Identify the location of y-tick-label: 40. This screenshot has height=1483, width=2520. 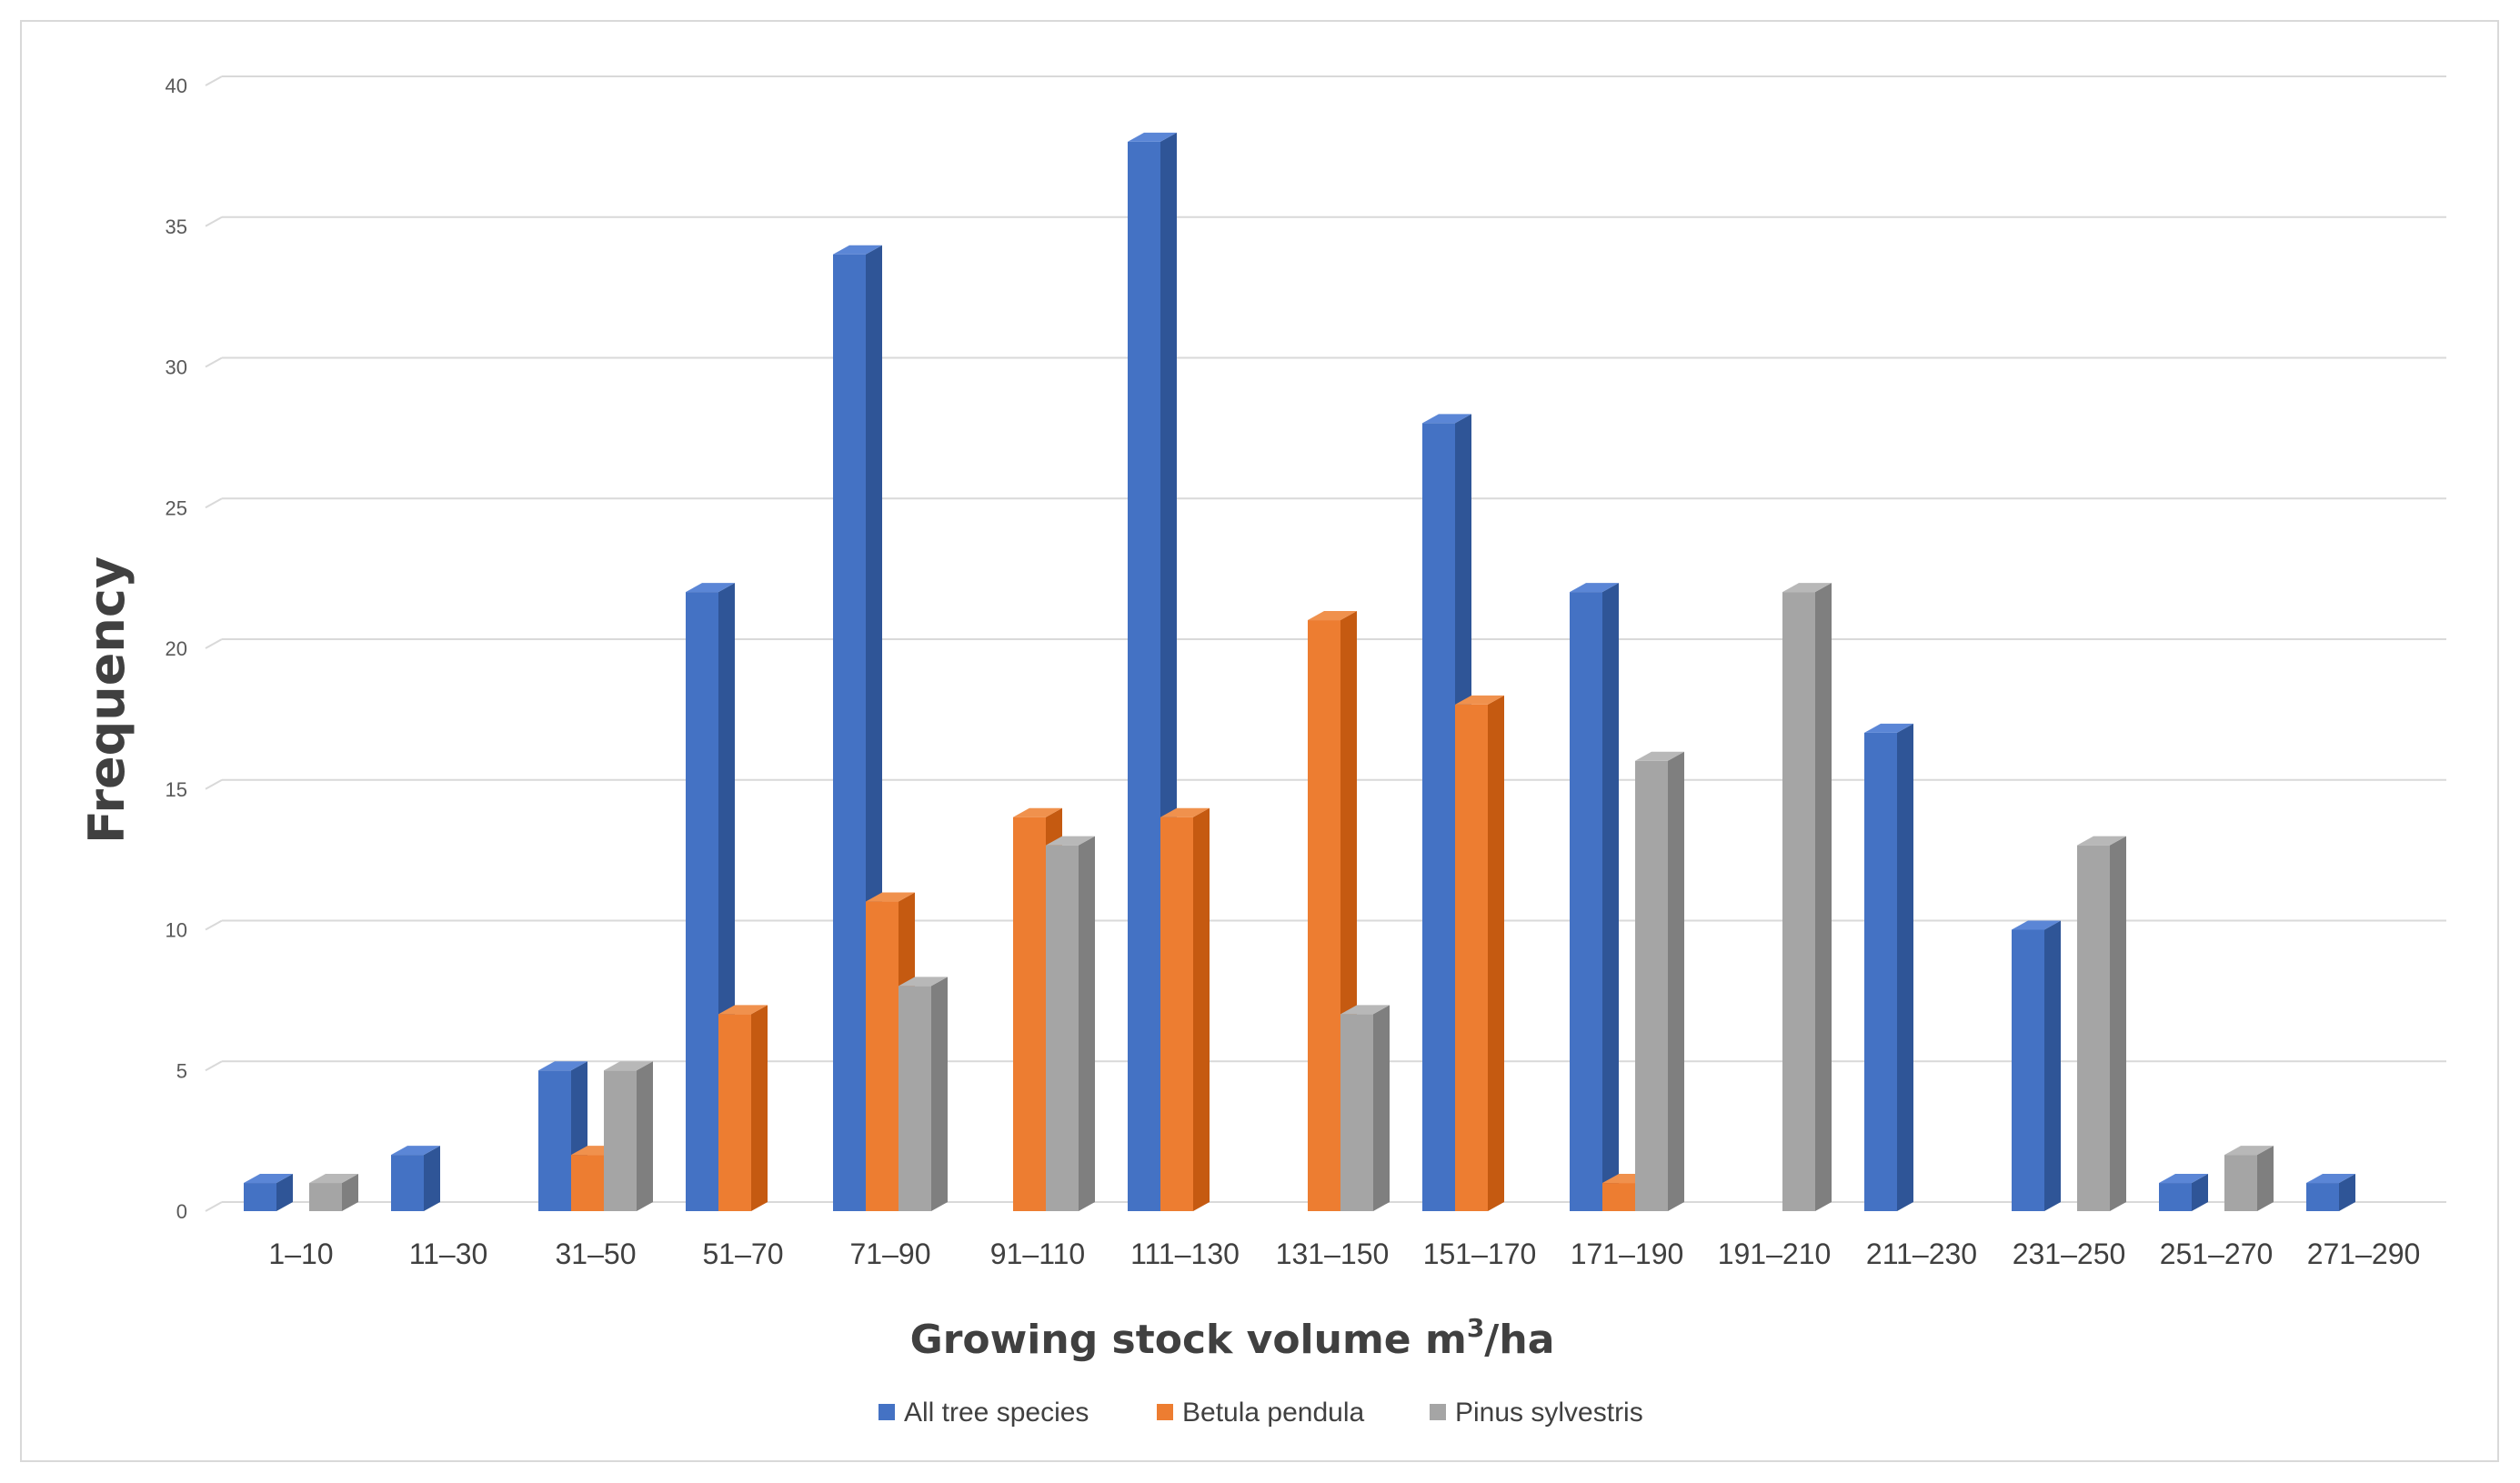
(177, 86).